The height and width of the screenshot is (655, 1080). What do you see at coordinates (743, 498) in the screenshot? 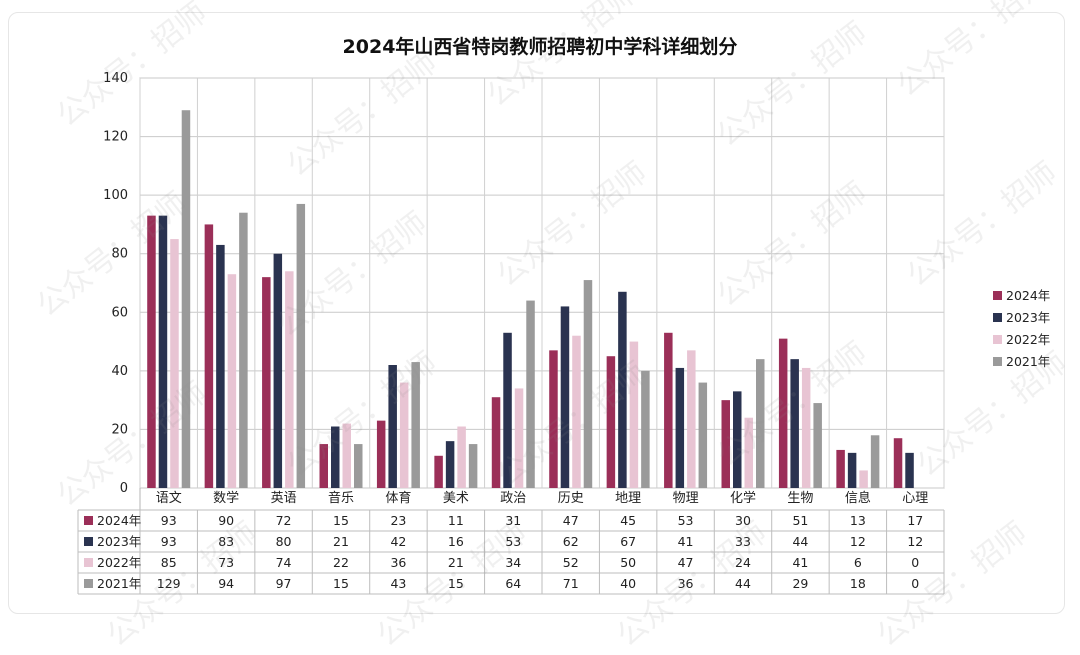
I see `category-label: 化学` at bounding box center [743, 498].